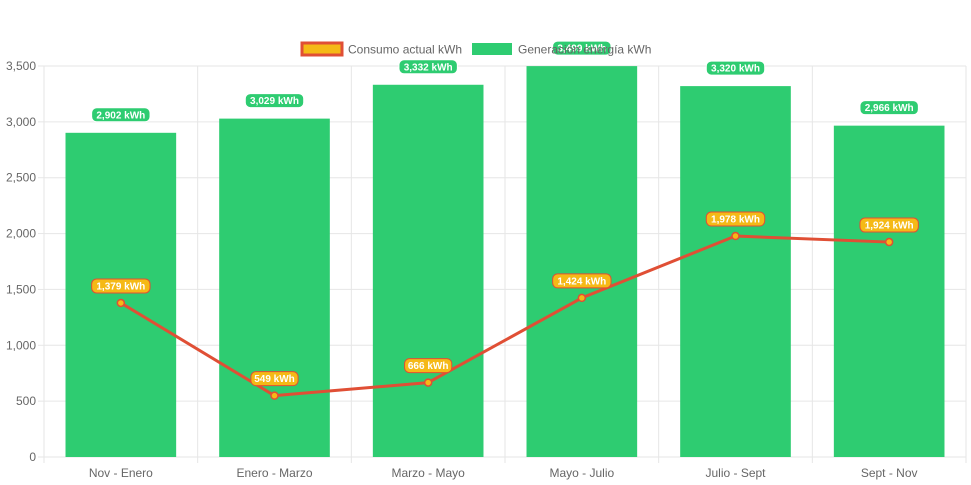  I want to click on legend-item-generacion: Generación energía kWh, so click(561, 50).